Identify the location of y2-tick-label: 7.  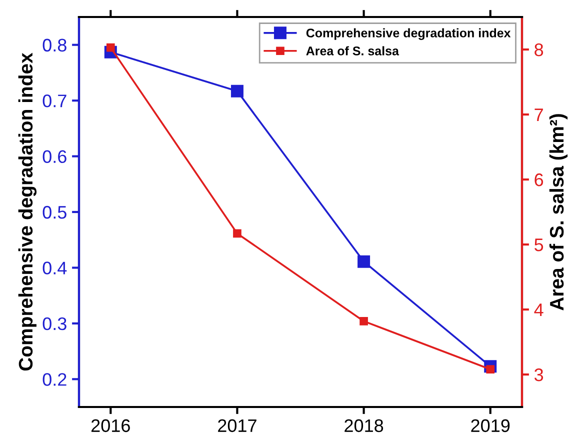
(538, 115).